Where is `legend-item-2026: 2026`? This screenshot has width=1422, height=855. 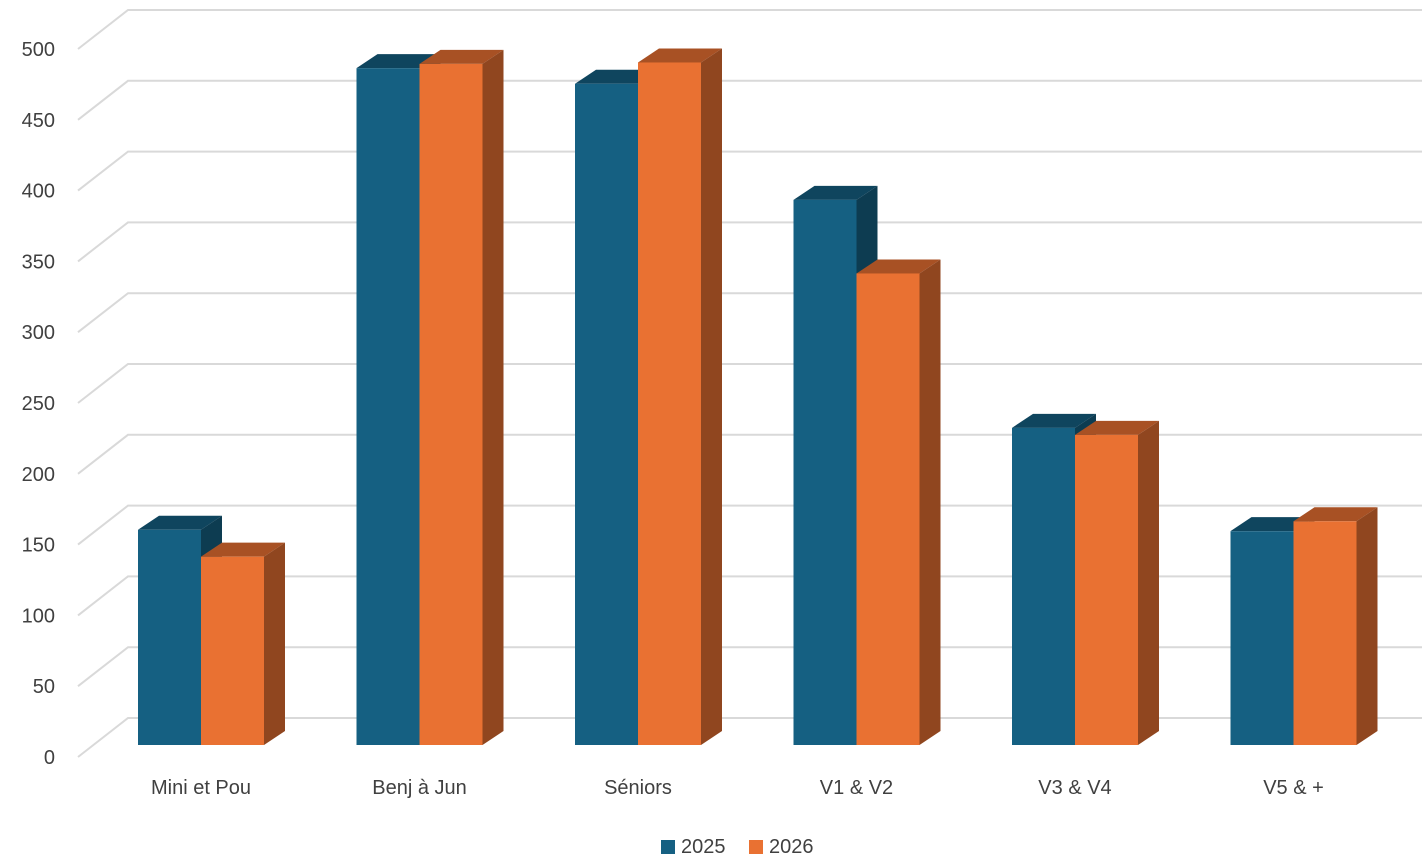 legend-item-2026: 2026 is located at coordinates (781, 845).